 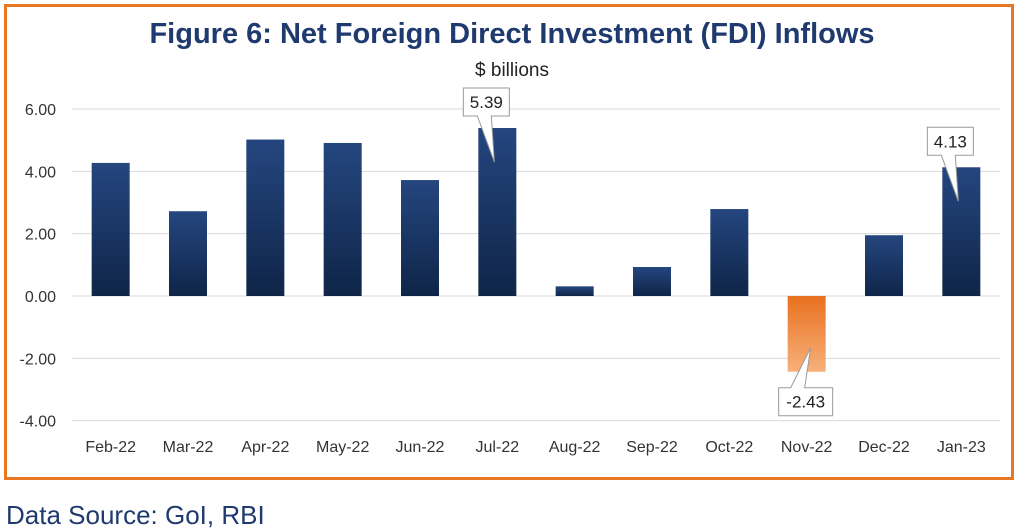 I want to click on data-label-nov-22: -2.43, so click(x=806, y=382).